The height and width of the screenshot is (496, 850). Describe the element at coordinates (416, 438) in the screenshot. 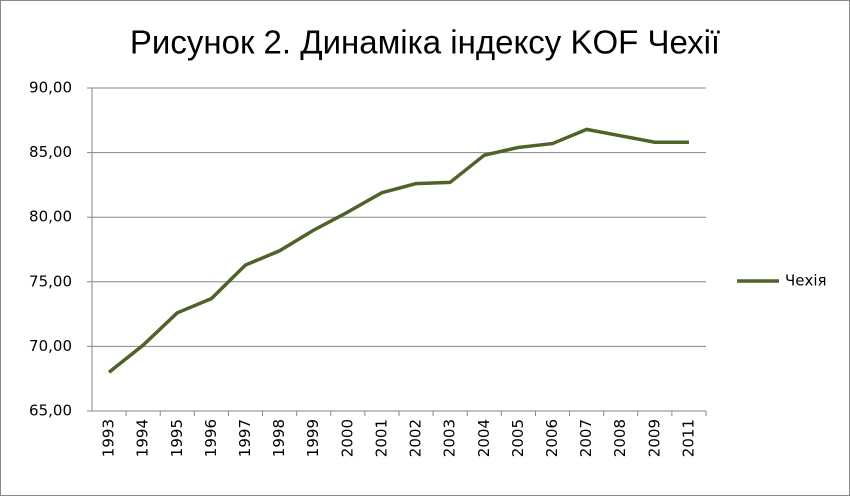

I see `x-tick-label: 2002` at that location.